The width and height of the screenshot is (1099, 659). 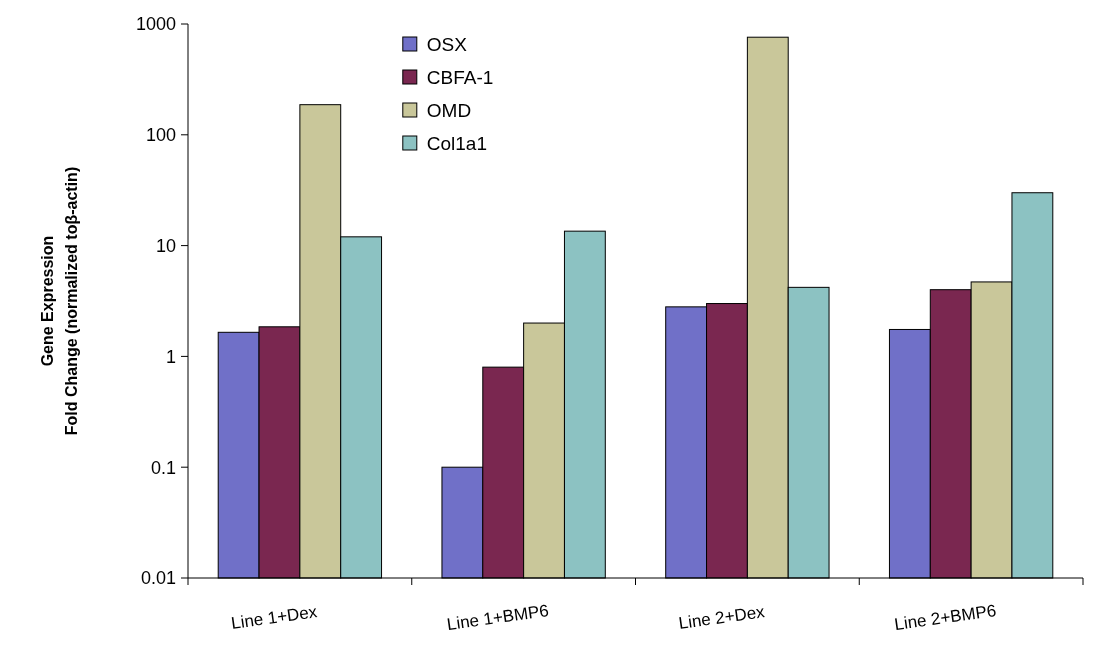 What do you see at coordinates (449, 110) in the screenshot?
I see `legend-label: OMD` at bounding box center [449, 110].